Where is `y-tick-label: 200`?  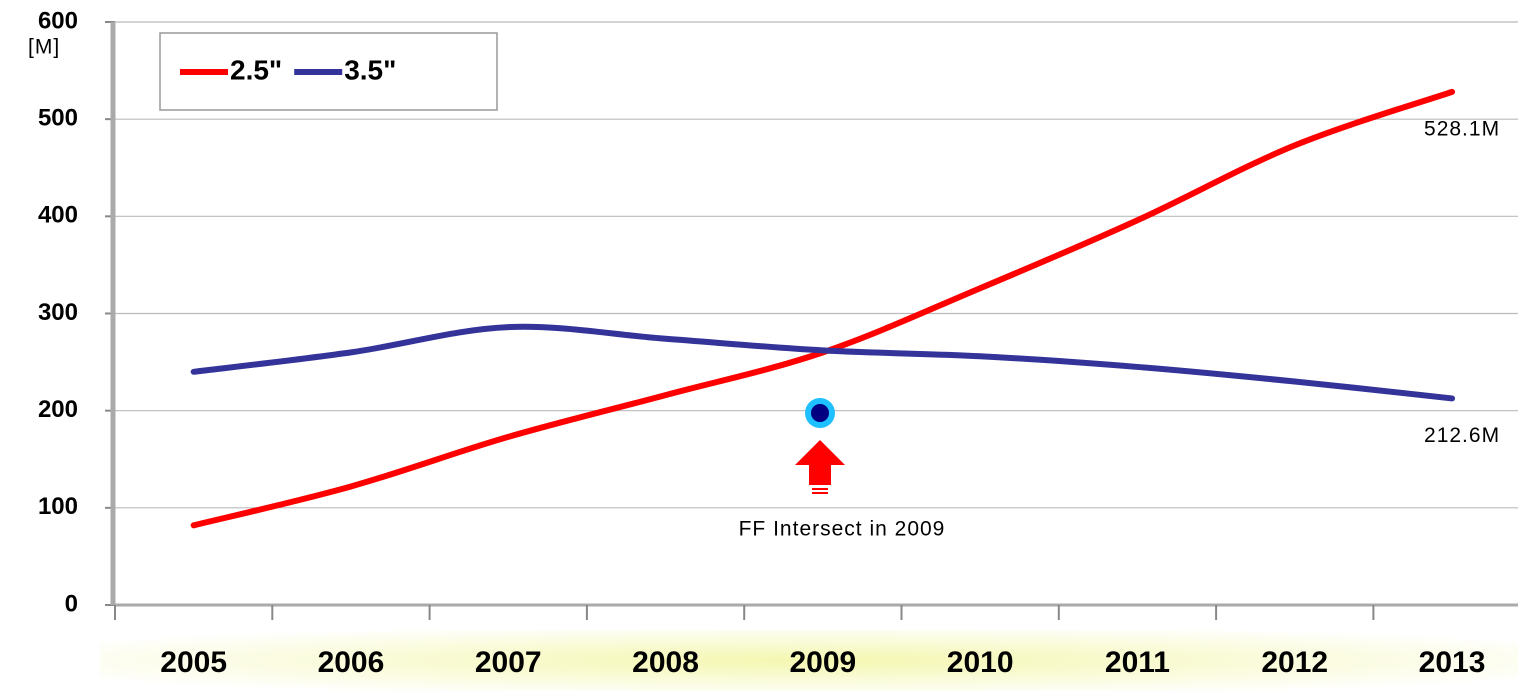
y-tick-label: 200 is located at coordinates (58, 409).